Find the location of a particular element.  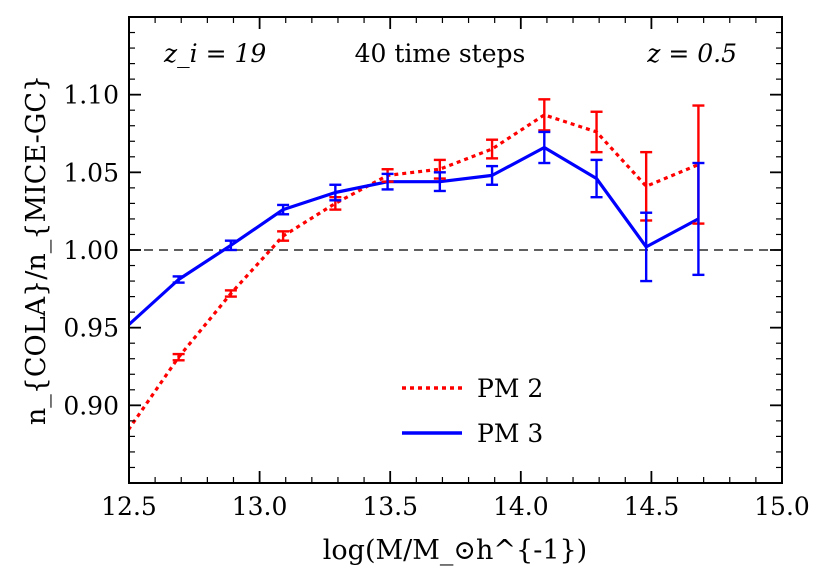

x-tick-label: 15.0 is located at coordinates (782, 506).